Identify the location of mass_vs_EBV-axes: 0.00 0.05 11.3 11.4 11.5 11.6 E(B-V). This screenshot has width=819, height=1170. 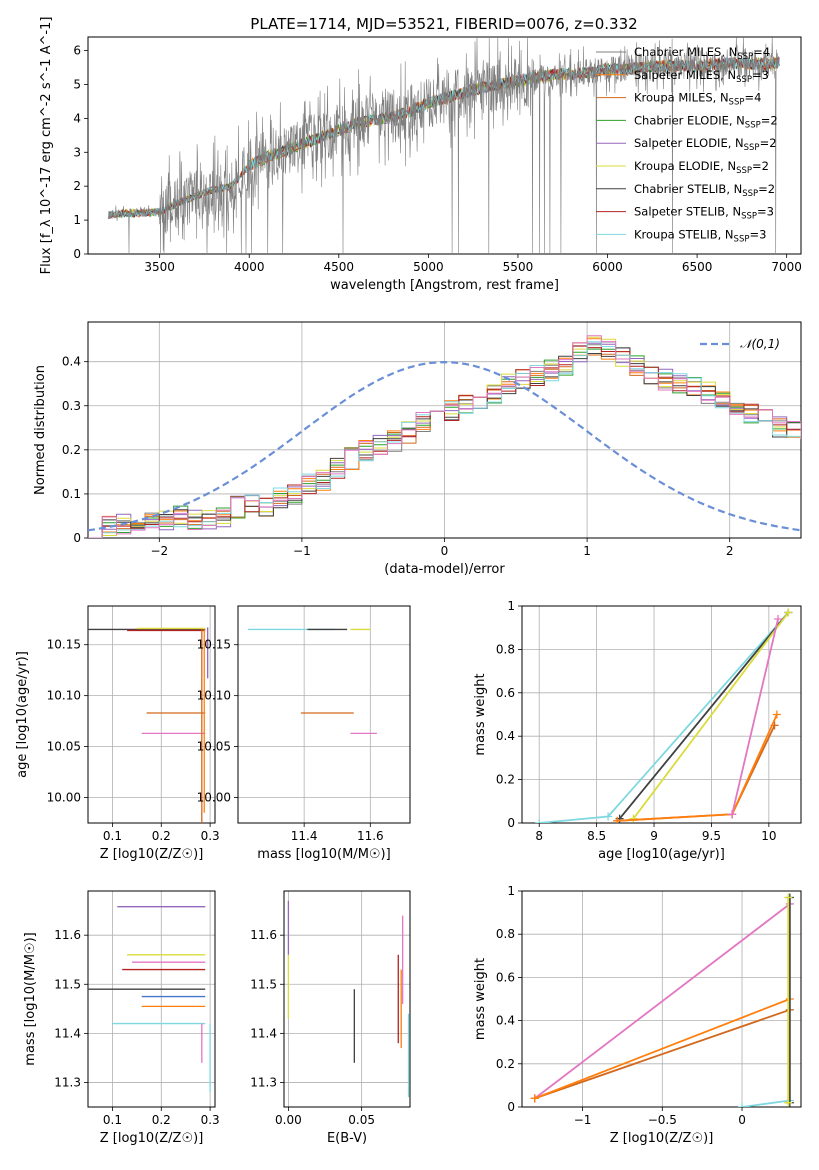
(330, 1018).